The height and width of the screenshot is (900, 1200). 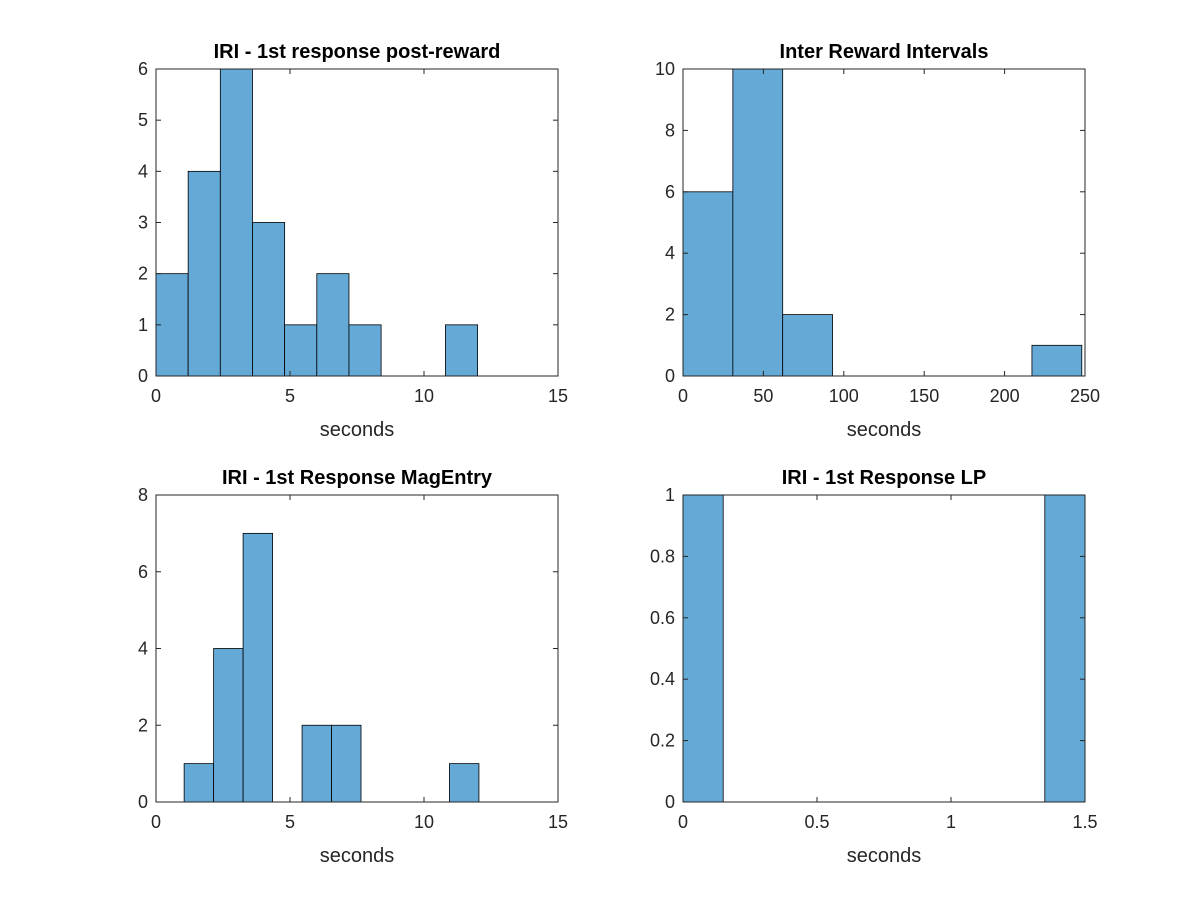 I want to click on x-tick-label: 250, so click(x=1085, y=396).